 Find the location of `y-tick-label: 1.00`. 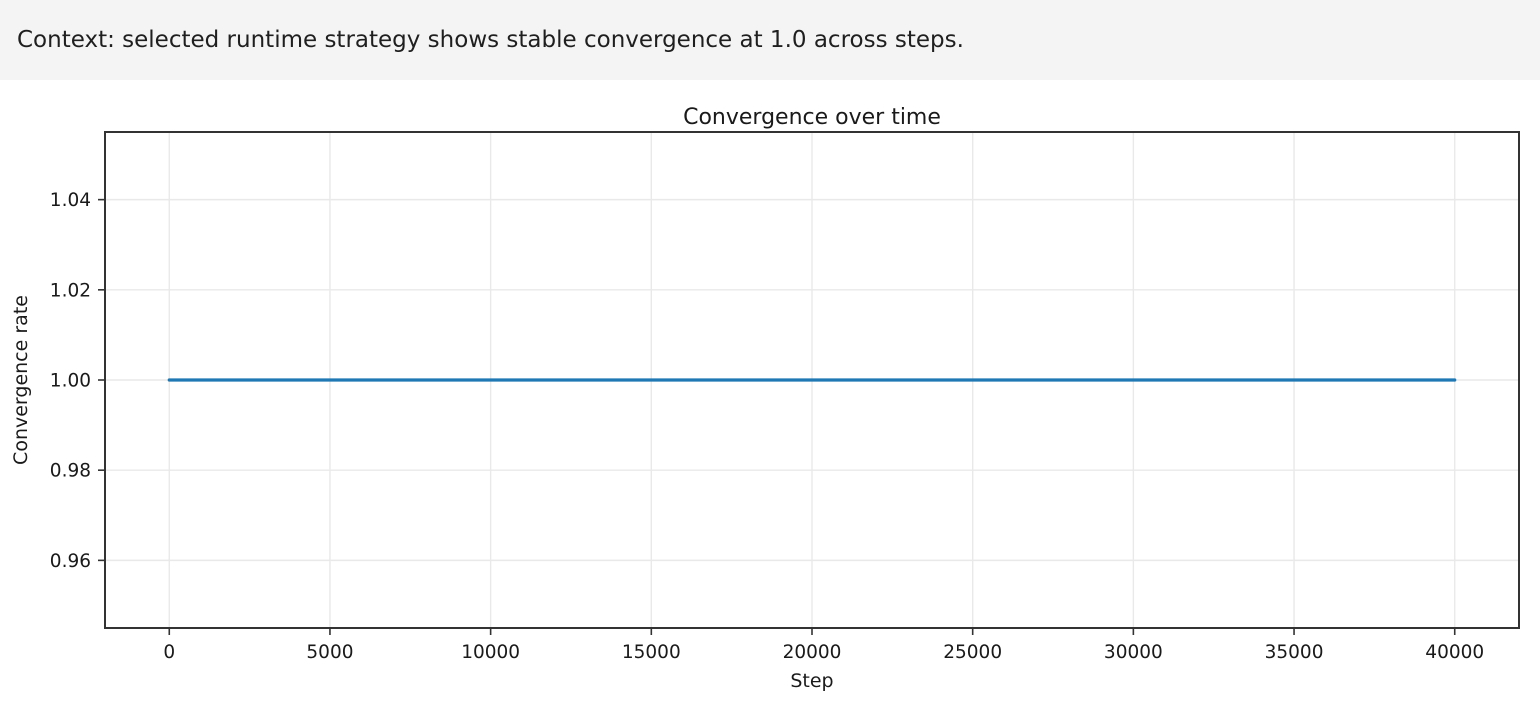

y-tick-label: 1.00 is located at coordinates (70, 381).